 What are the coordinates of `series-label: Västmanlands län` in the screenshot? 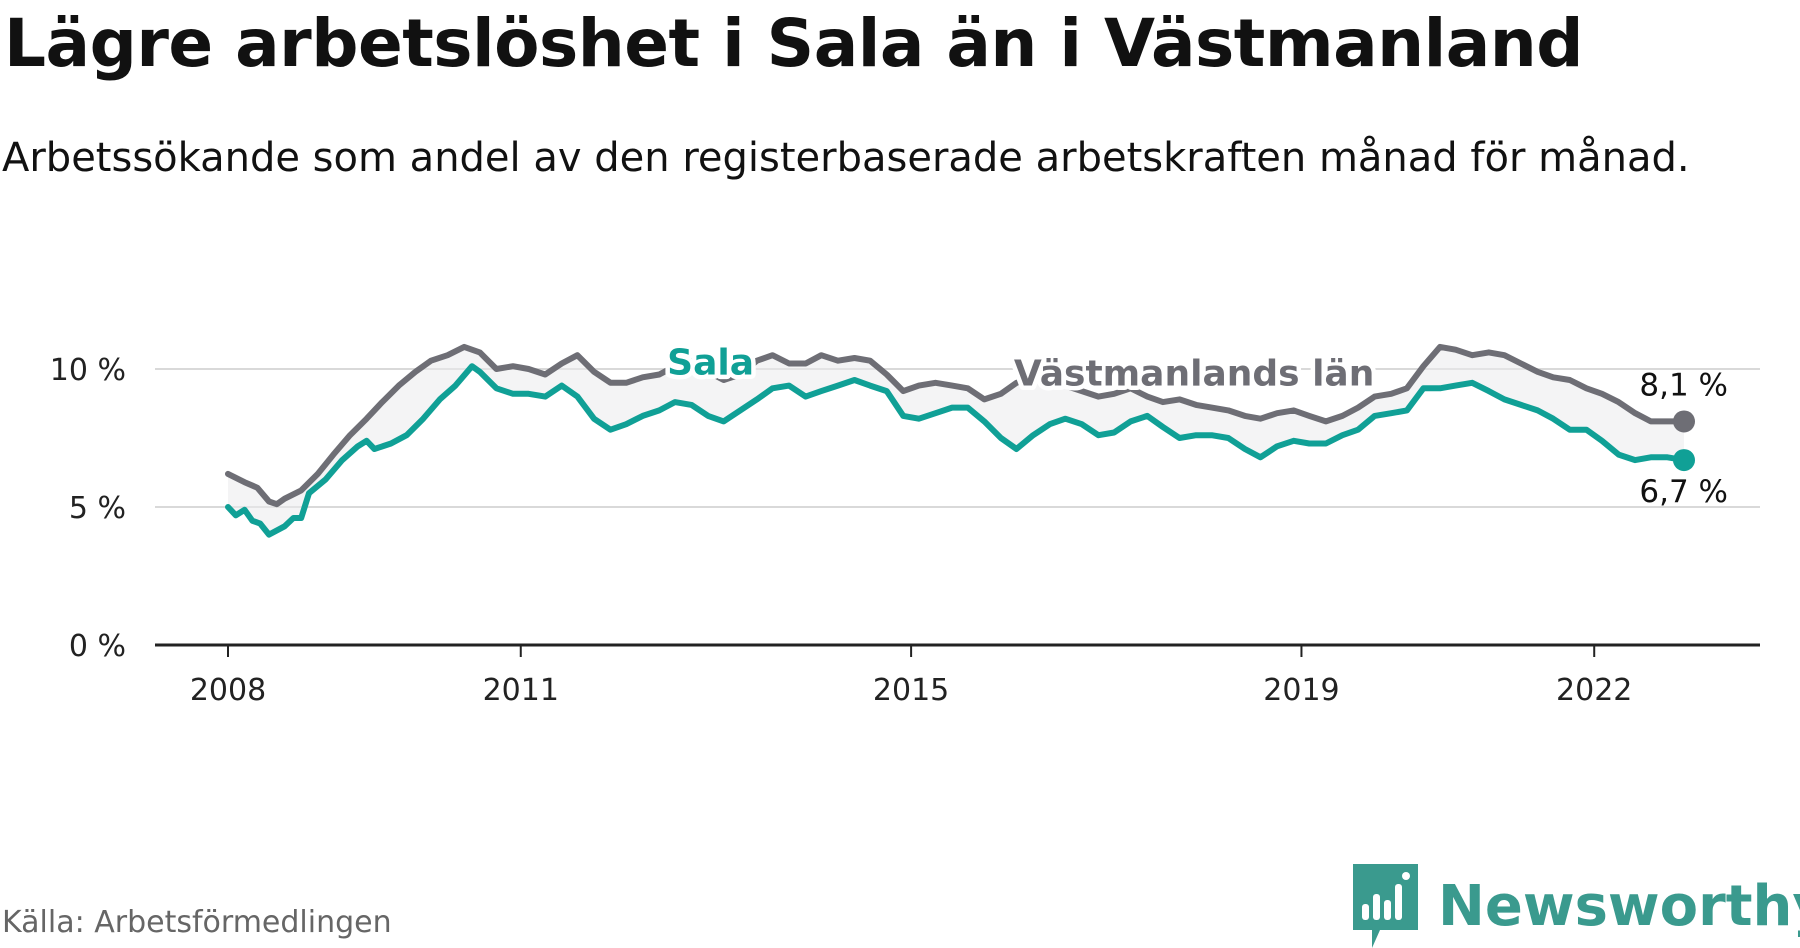 It's located at (1194, 374).